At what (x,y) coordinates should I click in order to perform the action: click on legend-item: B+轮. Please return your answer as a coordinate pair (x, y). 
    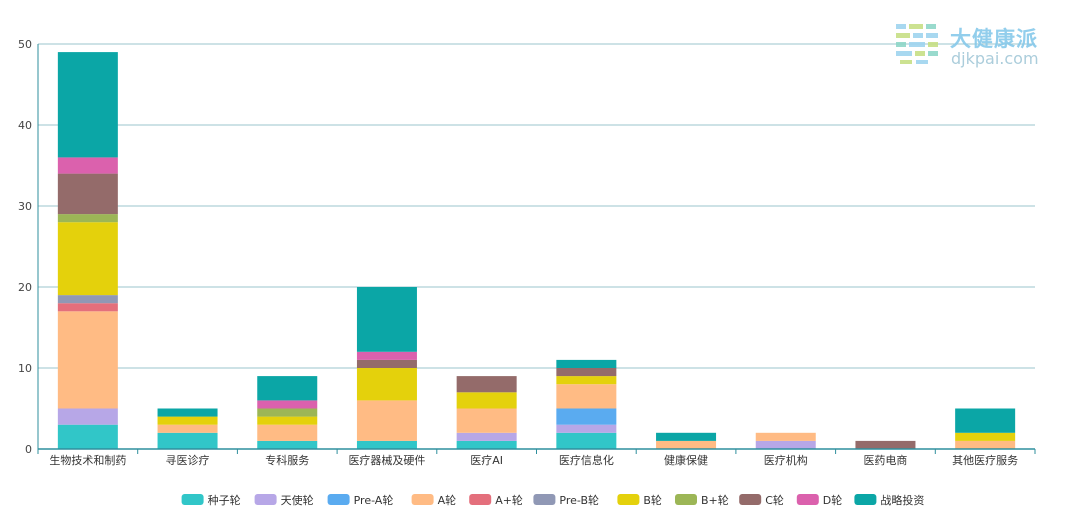
    Looking at the image, I should click on (702, 500).